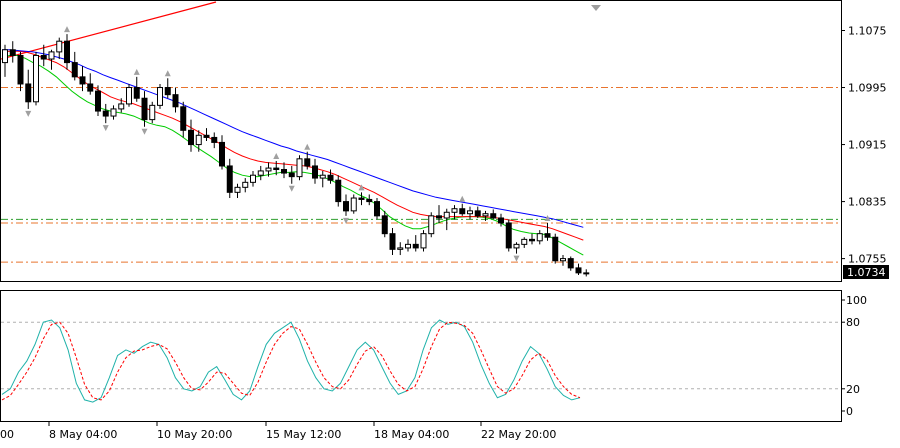  What do you see at coordinates (853, 389) in the screenshot?
I see `oscillator-tick-label: 20` at bounding box center [853, 389].